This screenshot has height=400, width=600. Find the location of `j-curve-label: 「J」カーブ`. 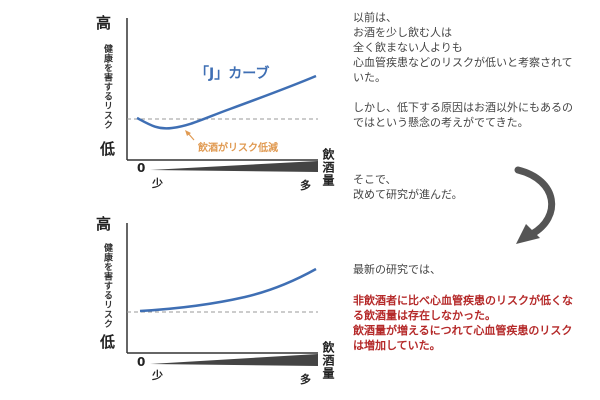

j-curve-label: 「J」カーブ is located at coordinates (232, 74).